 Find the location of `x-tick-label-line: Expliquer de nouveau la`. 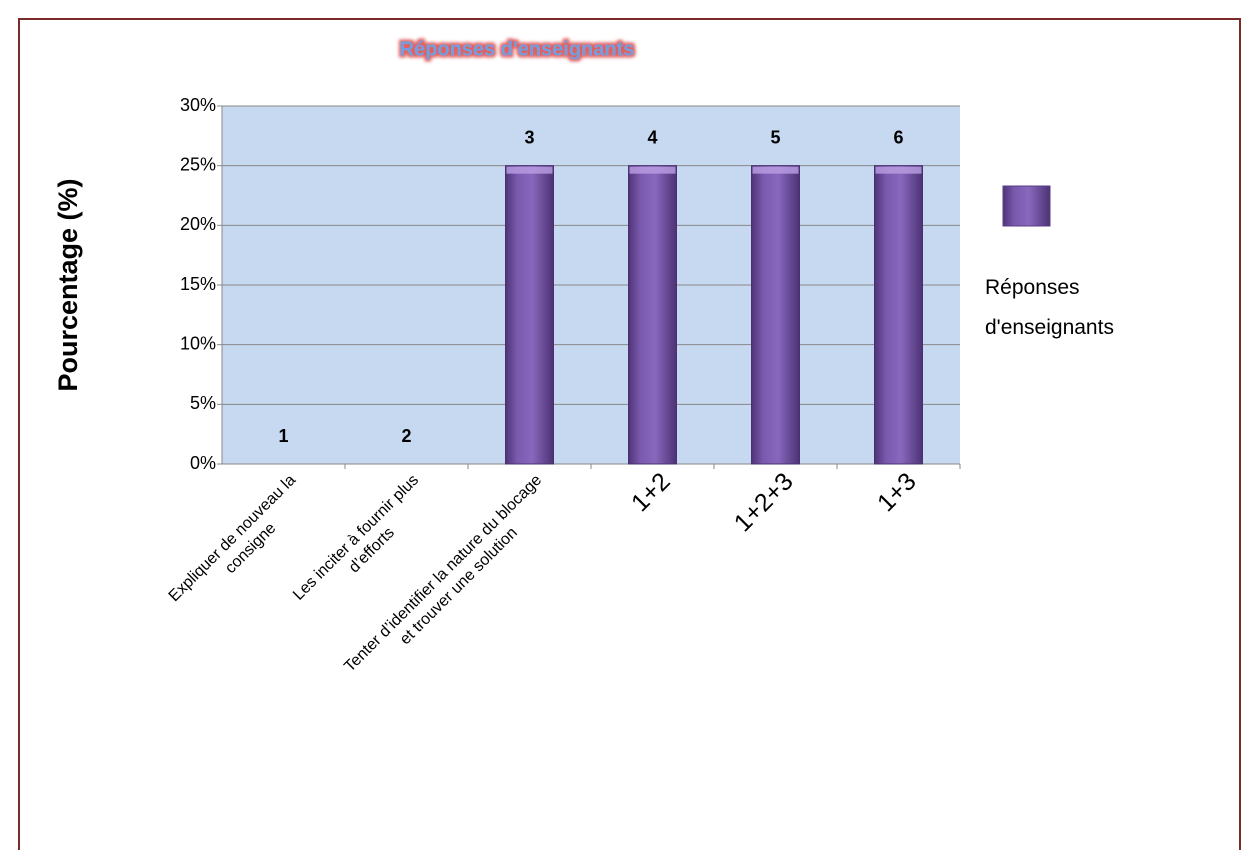

x-tick-label-line: Expliquer de nouveau la is located at coordinates (232, 538).